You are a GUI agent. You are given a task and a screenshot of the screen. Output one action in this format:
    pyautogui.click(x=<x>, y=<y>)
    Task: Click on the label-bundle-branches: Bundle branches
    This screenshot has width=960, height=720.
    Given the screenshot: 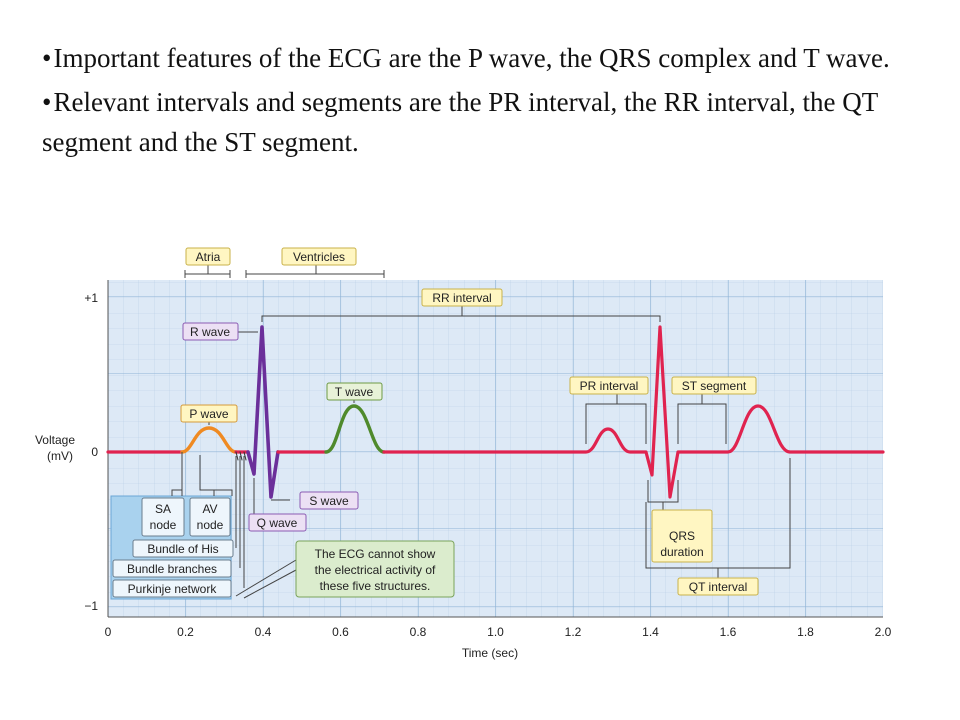 What is the action you would take?
    pyautogui.click(x=172, y=568)
    